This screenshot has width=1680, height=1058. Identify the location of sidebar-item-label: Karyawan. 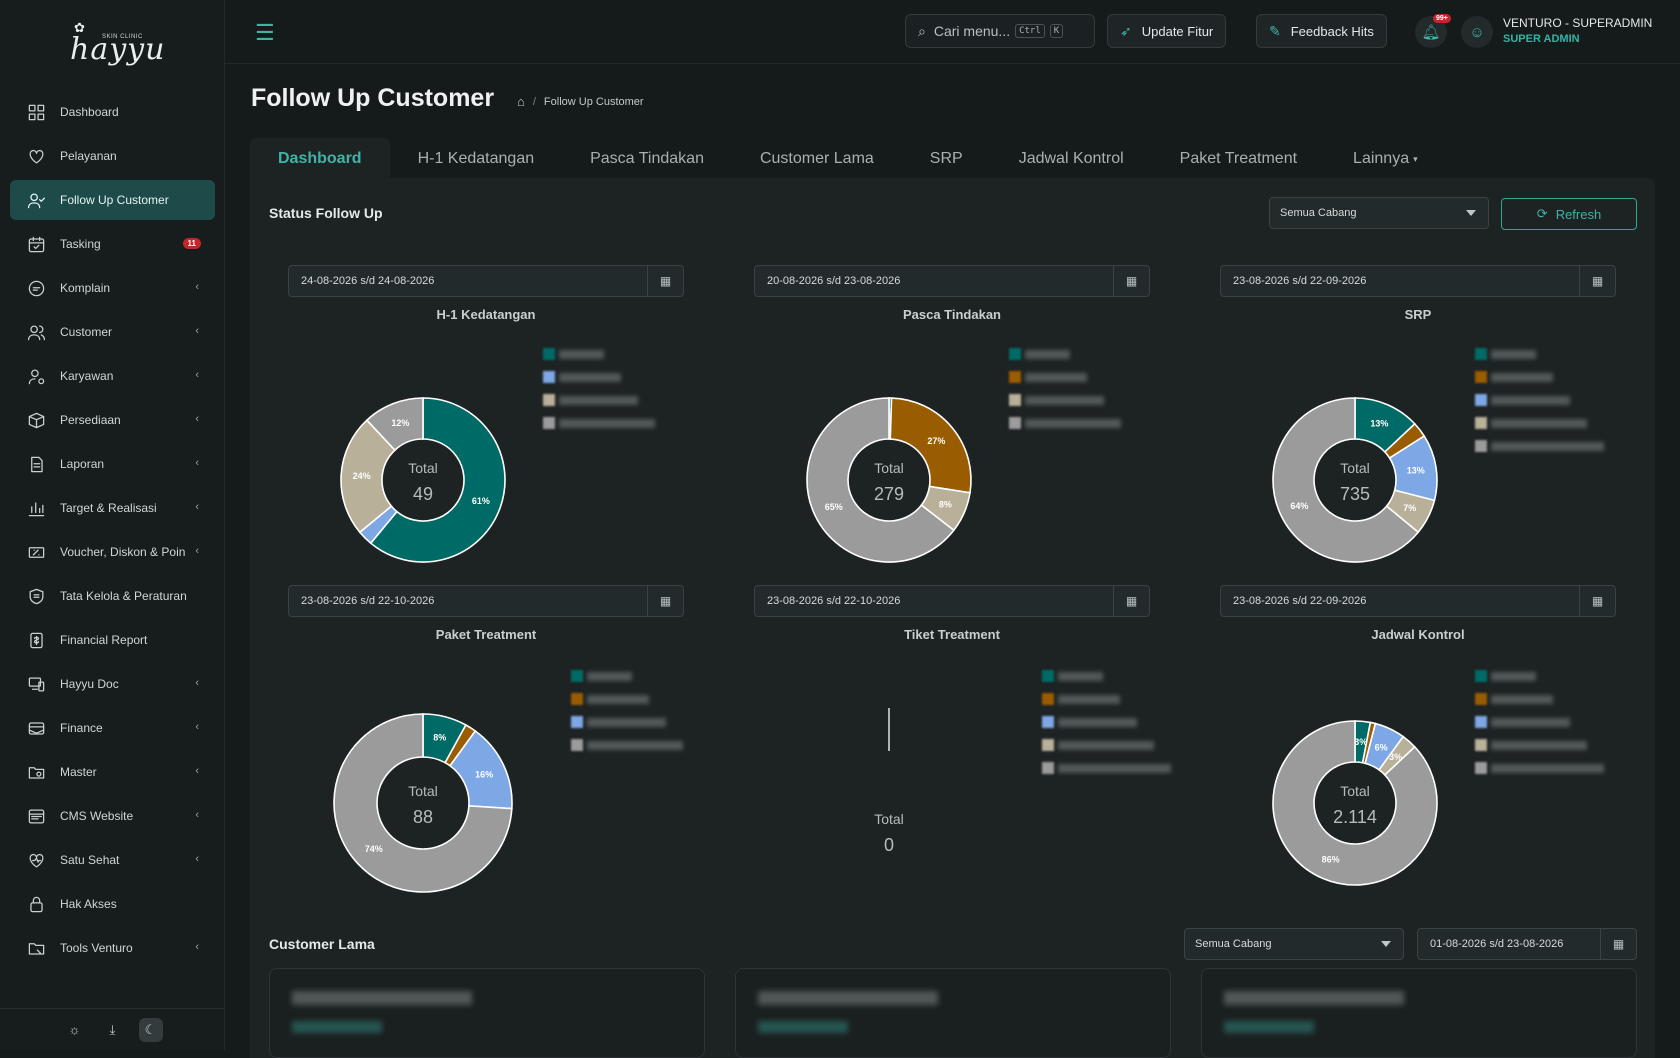
(87, 376).